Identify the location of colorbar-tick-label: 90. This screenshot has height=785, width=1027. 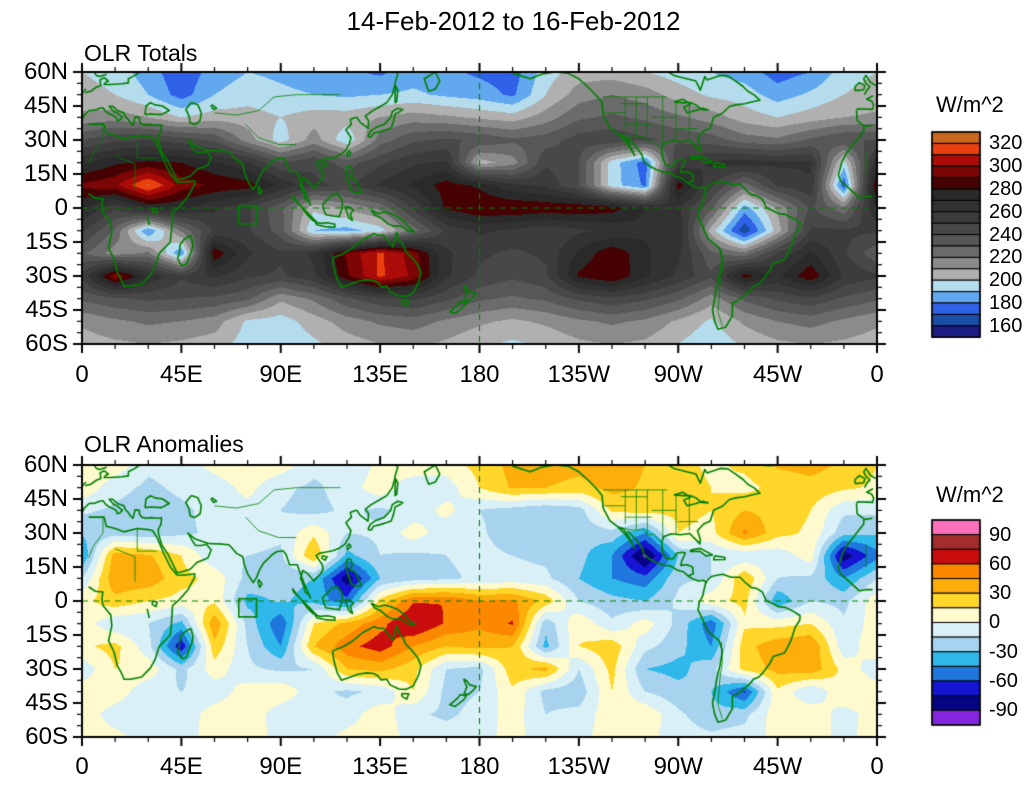
(1000, 534).